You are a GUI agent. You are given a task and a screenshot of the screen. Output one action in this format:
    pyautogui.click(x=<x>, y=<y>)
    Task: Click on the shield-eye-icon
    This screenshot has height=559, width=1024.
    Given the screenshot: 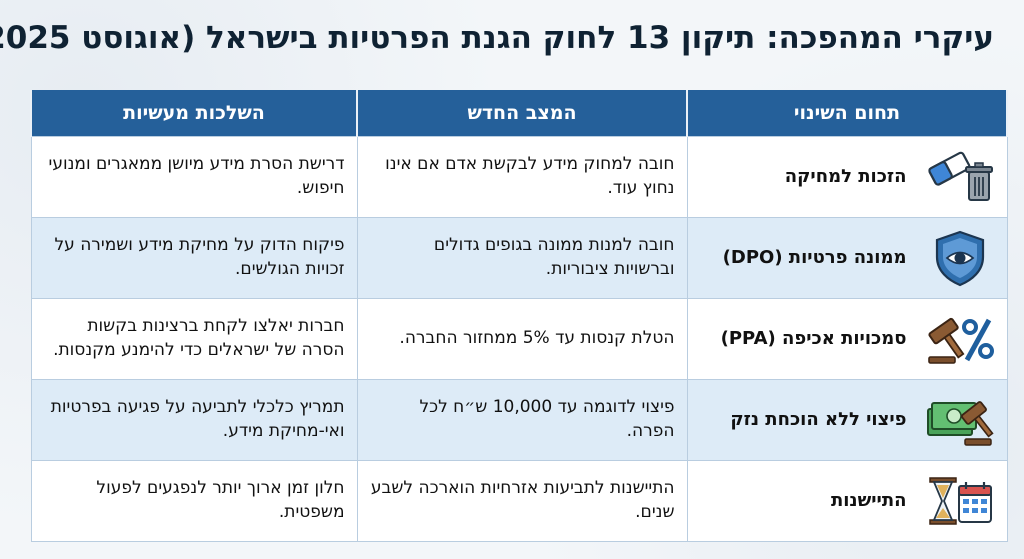 What is the action you would take?
    pyautogui.click(x=959, y=258)
    